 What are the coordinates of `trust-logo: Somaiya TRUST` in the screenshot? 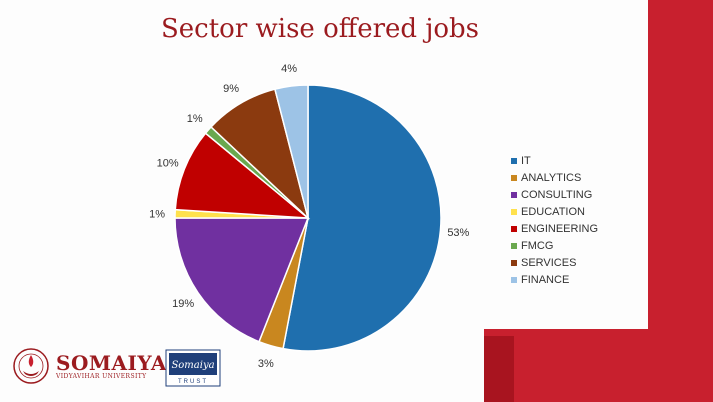 It's located at (193, 368).